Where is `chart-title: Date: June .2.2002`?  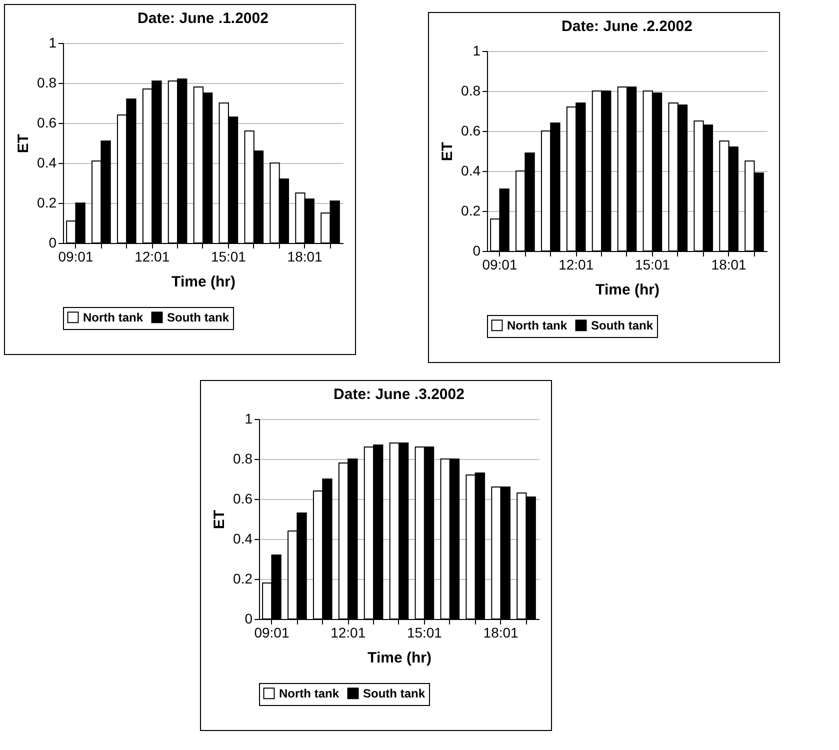
chart-title: Date: June .2.2002 is located at coordinates (627, 26).